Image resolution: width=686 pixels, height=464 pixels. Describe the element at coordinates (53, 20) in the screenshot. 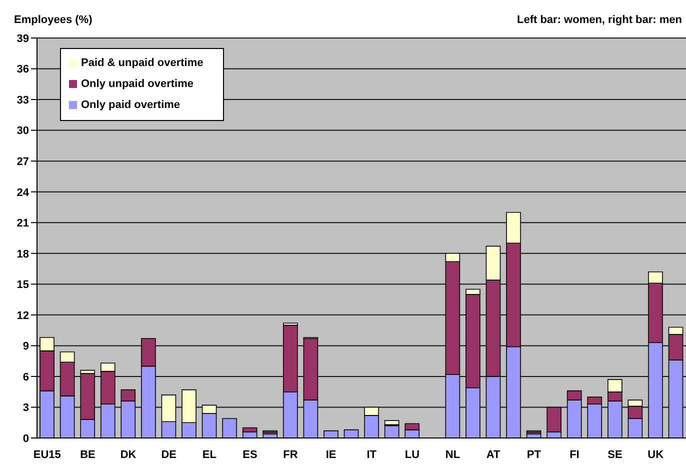

I see `text: Employees (%)` at that location.